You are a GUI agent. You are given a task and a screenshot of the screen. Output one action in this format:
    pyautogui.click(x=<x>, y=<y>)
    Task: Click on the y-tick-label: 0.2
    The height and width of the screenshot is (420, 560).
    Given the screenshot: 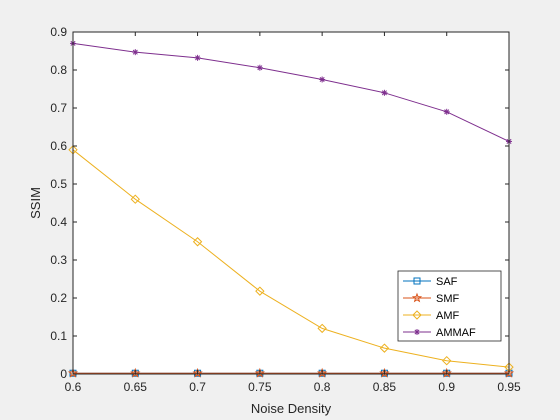 What is the action you would take?
    pyautogui.click(x=58, y=298)
    